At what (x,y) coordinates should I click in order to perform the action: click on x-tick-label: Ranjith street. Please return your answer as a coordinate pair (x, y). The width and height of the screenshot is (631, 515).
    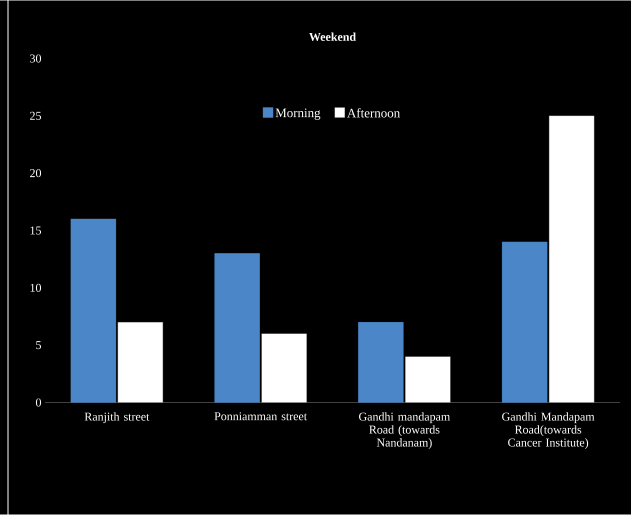
    Looking at the image, I should click on (117, 418).